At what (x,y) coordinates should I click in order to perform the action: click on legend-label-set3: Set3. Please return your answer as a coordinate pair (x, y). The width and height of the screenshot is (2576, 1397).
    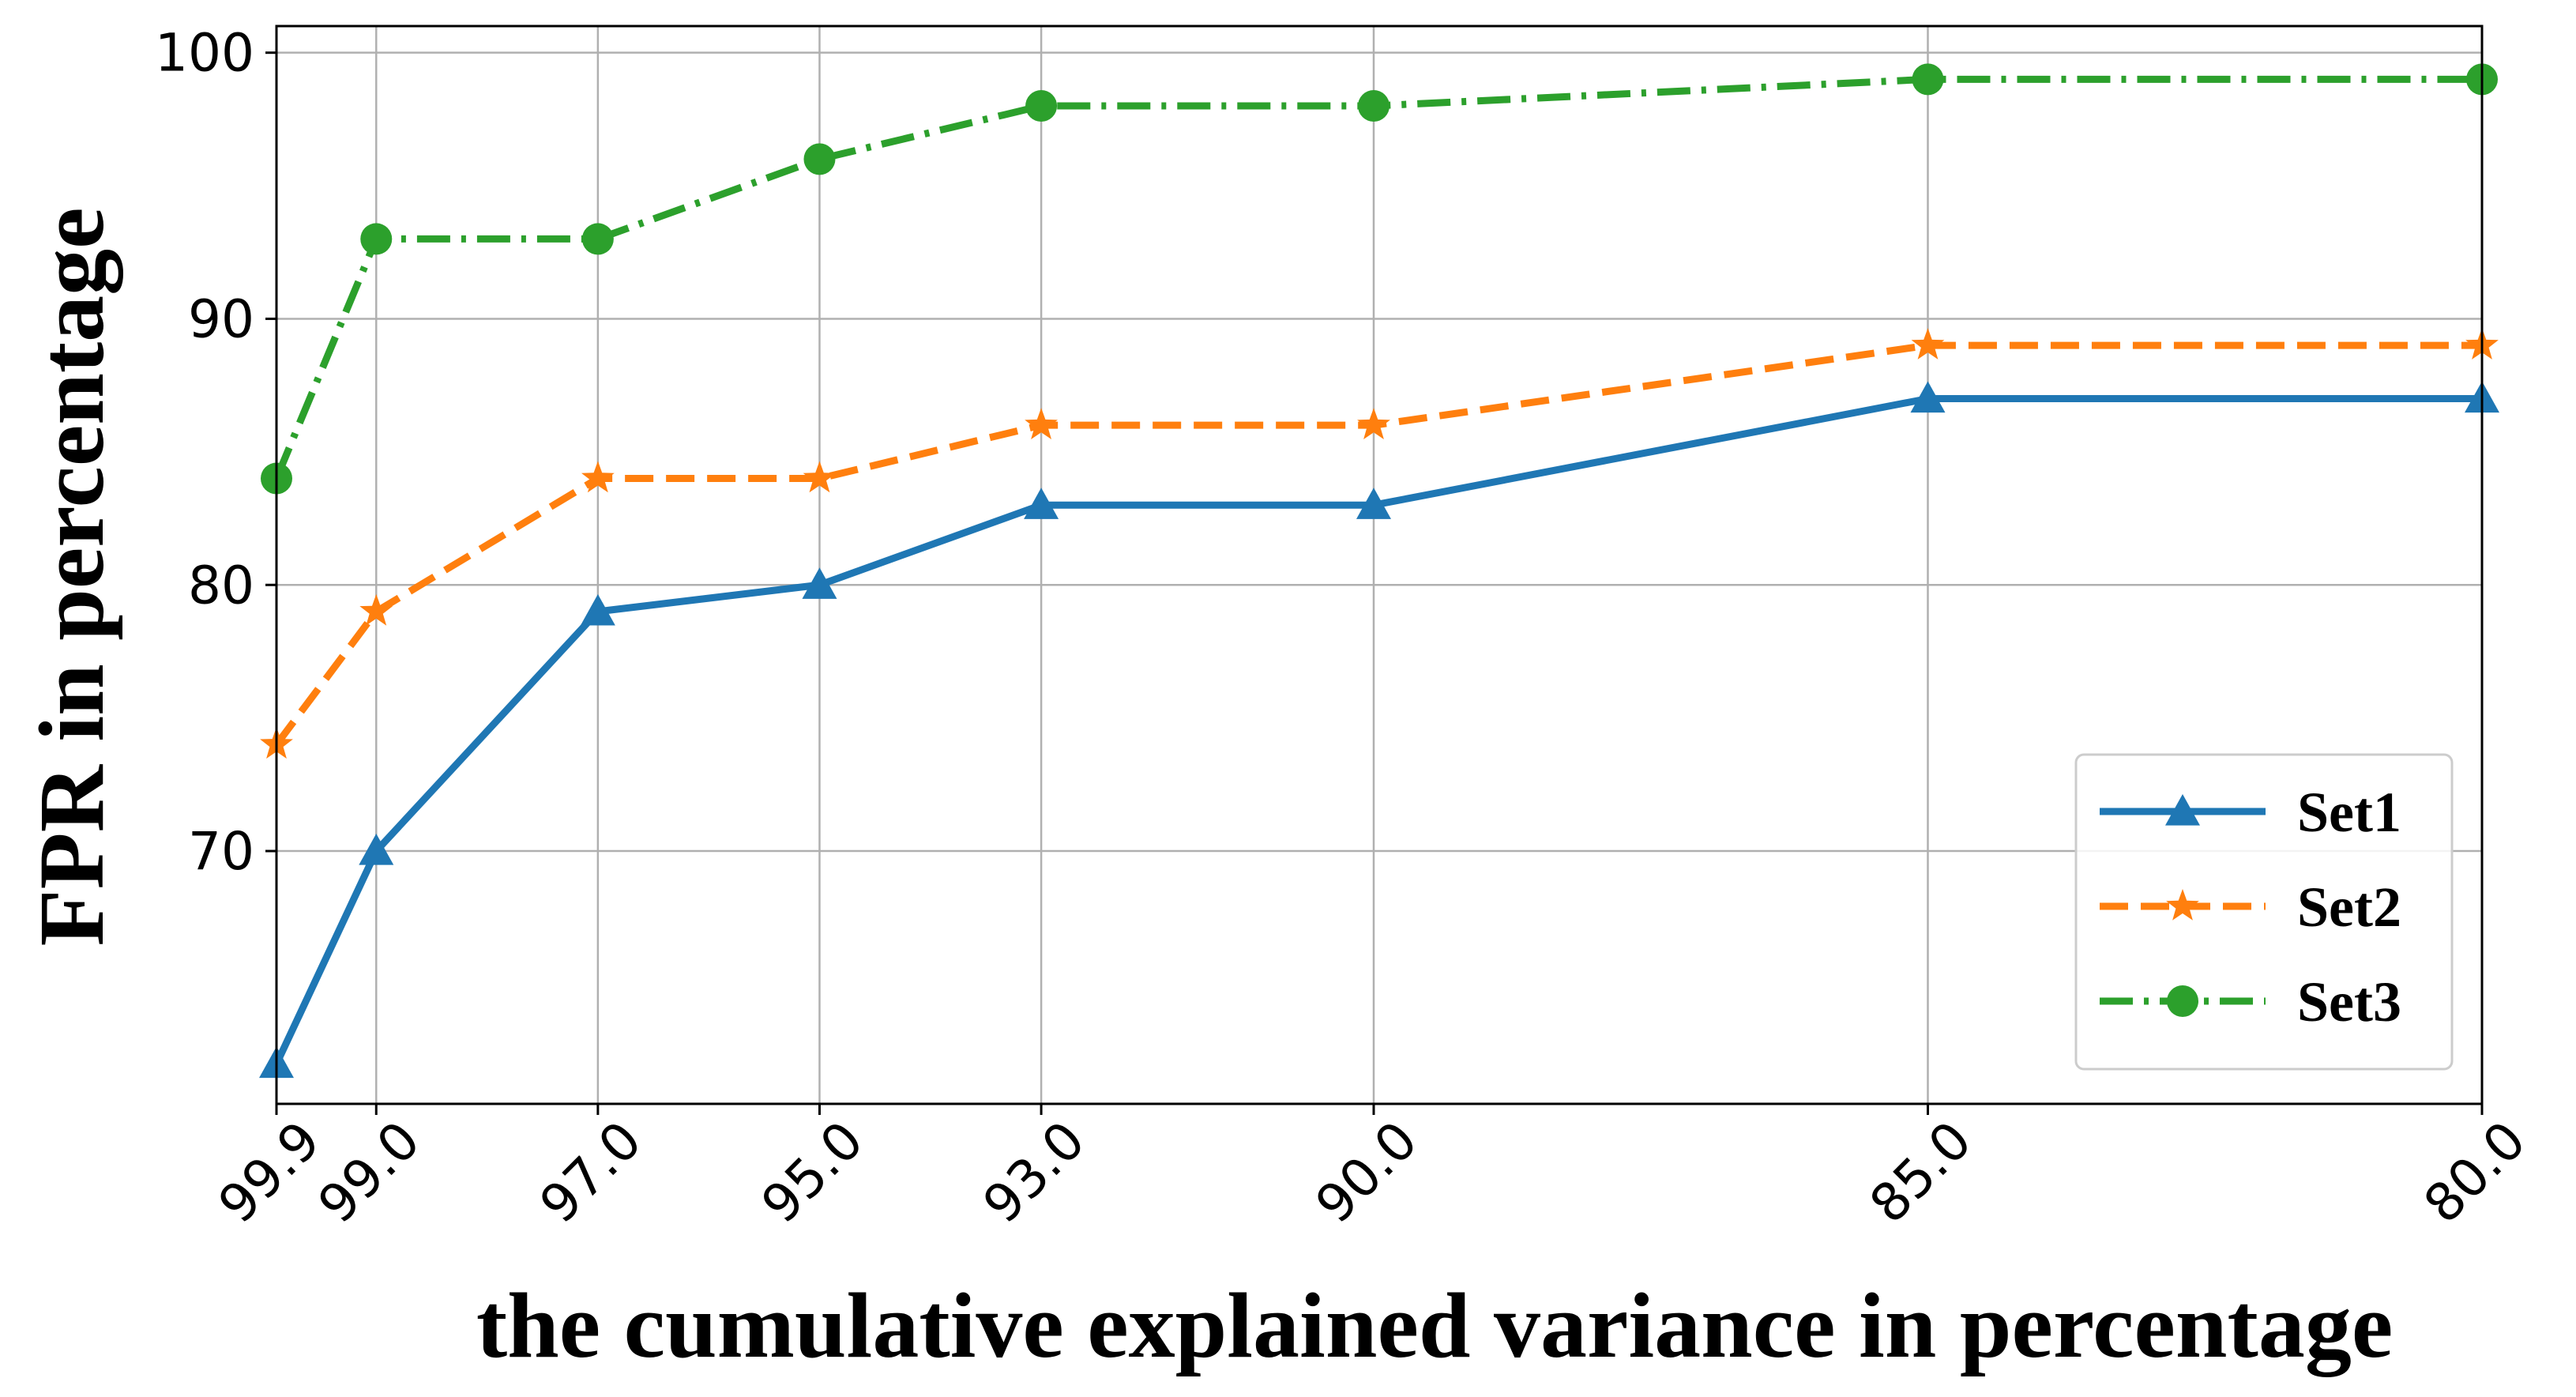
    Looking at the image, I should click on (2349, 1002).